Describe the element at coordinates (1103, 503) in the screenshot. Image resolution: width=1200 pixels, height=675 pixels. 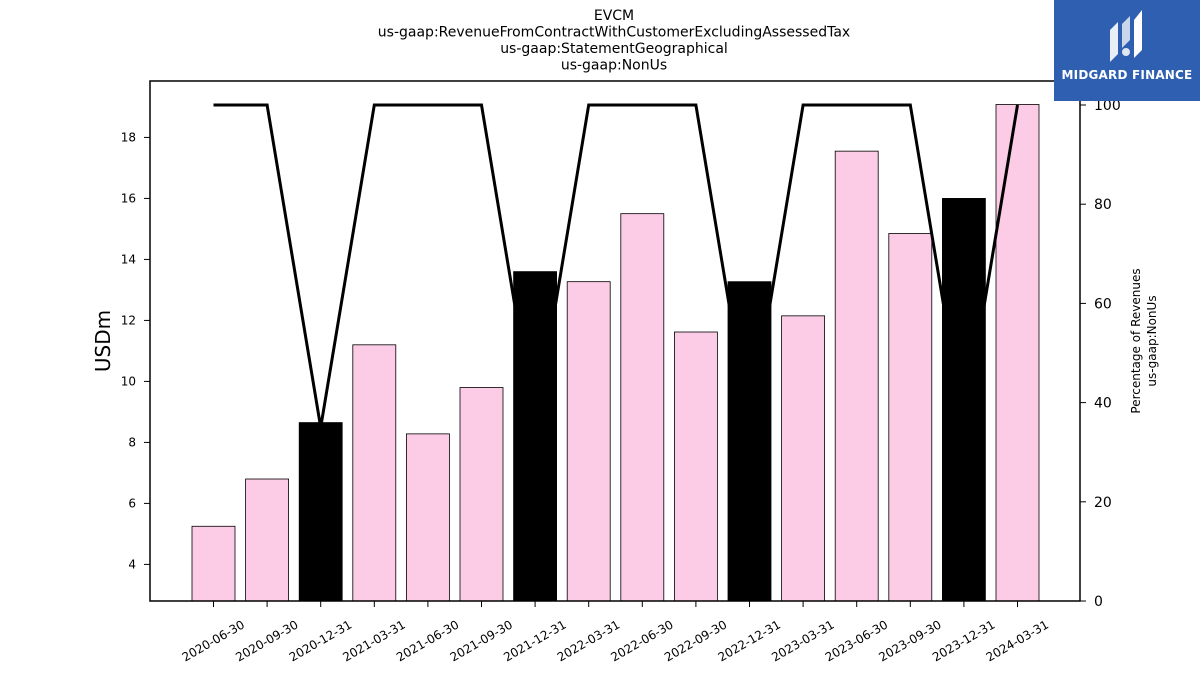
I see `y2-tick-label: 20` at that location.